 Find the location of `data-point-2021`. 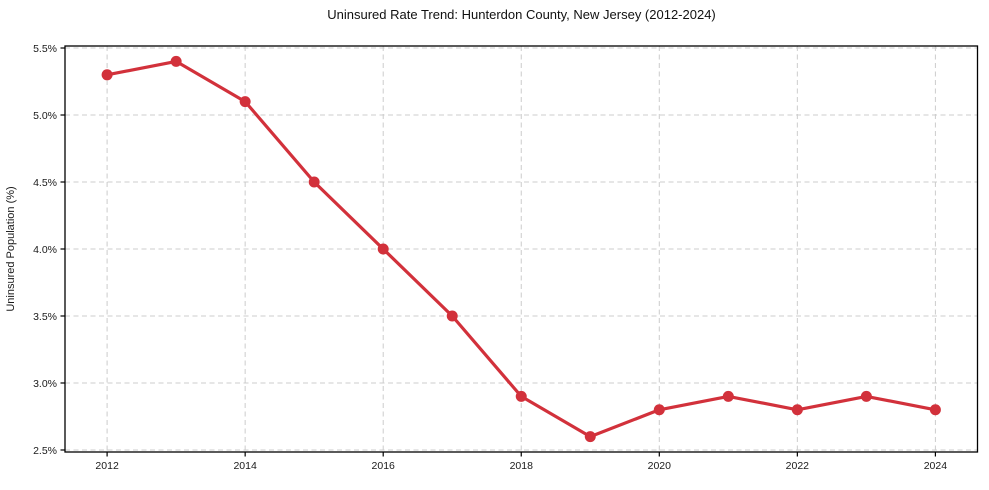

data-point-2021 is located at coordinates (728, 396).